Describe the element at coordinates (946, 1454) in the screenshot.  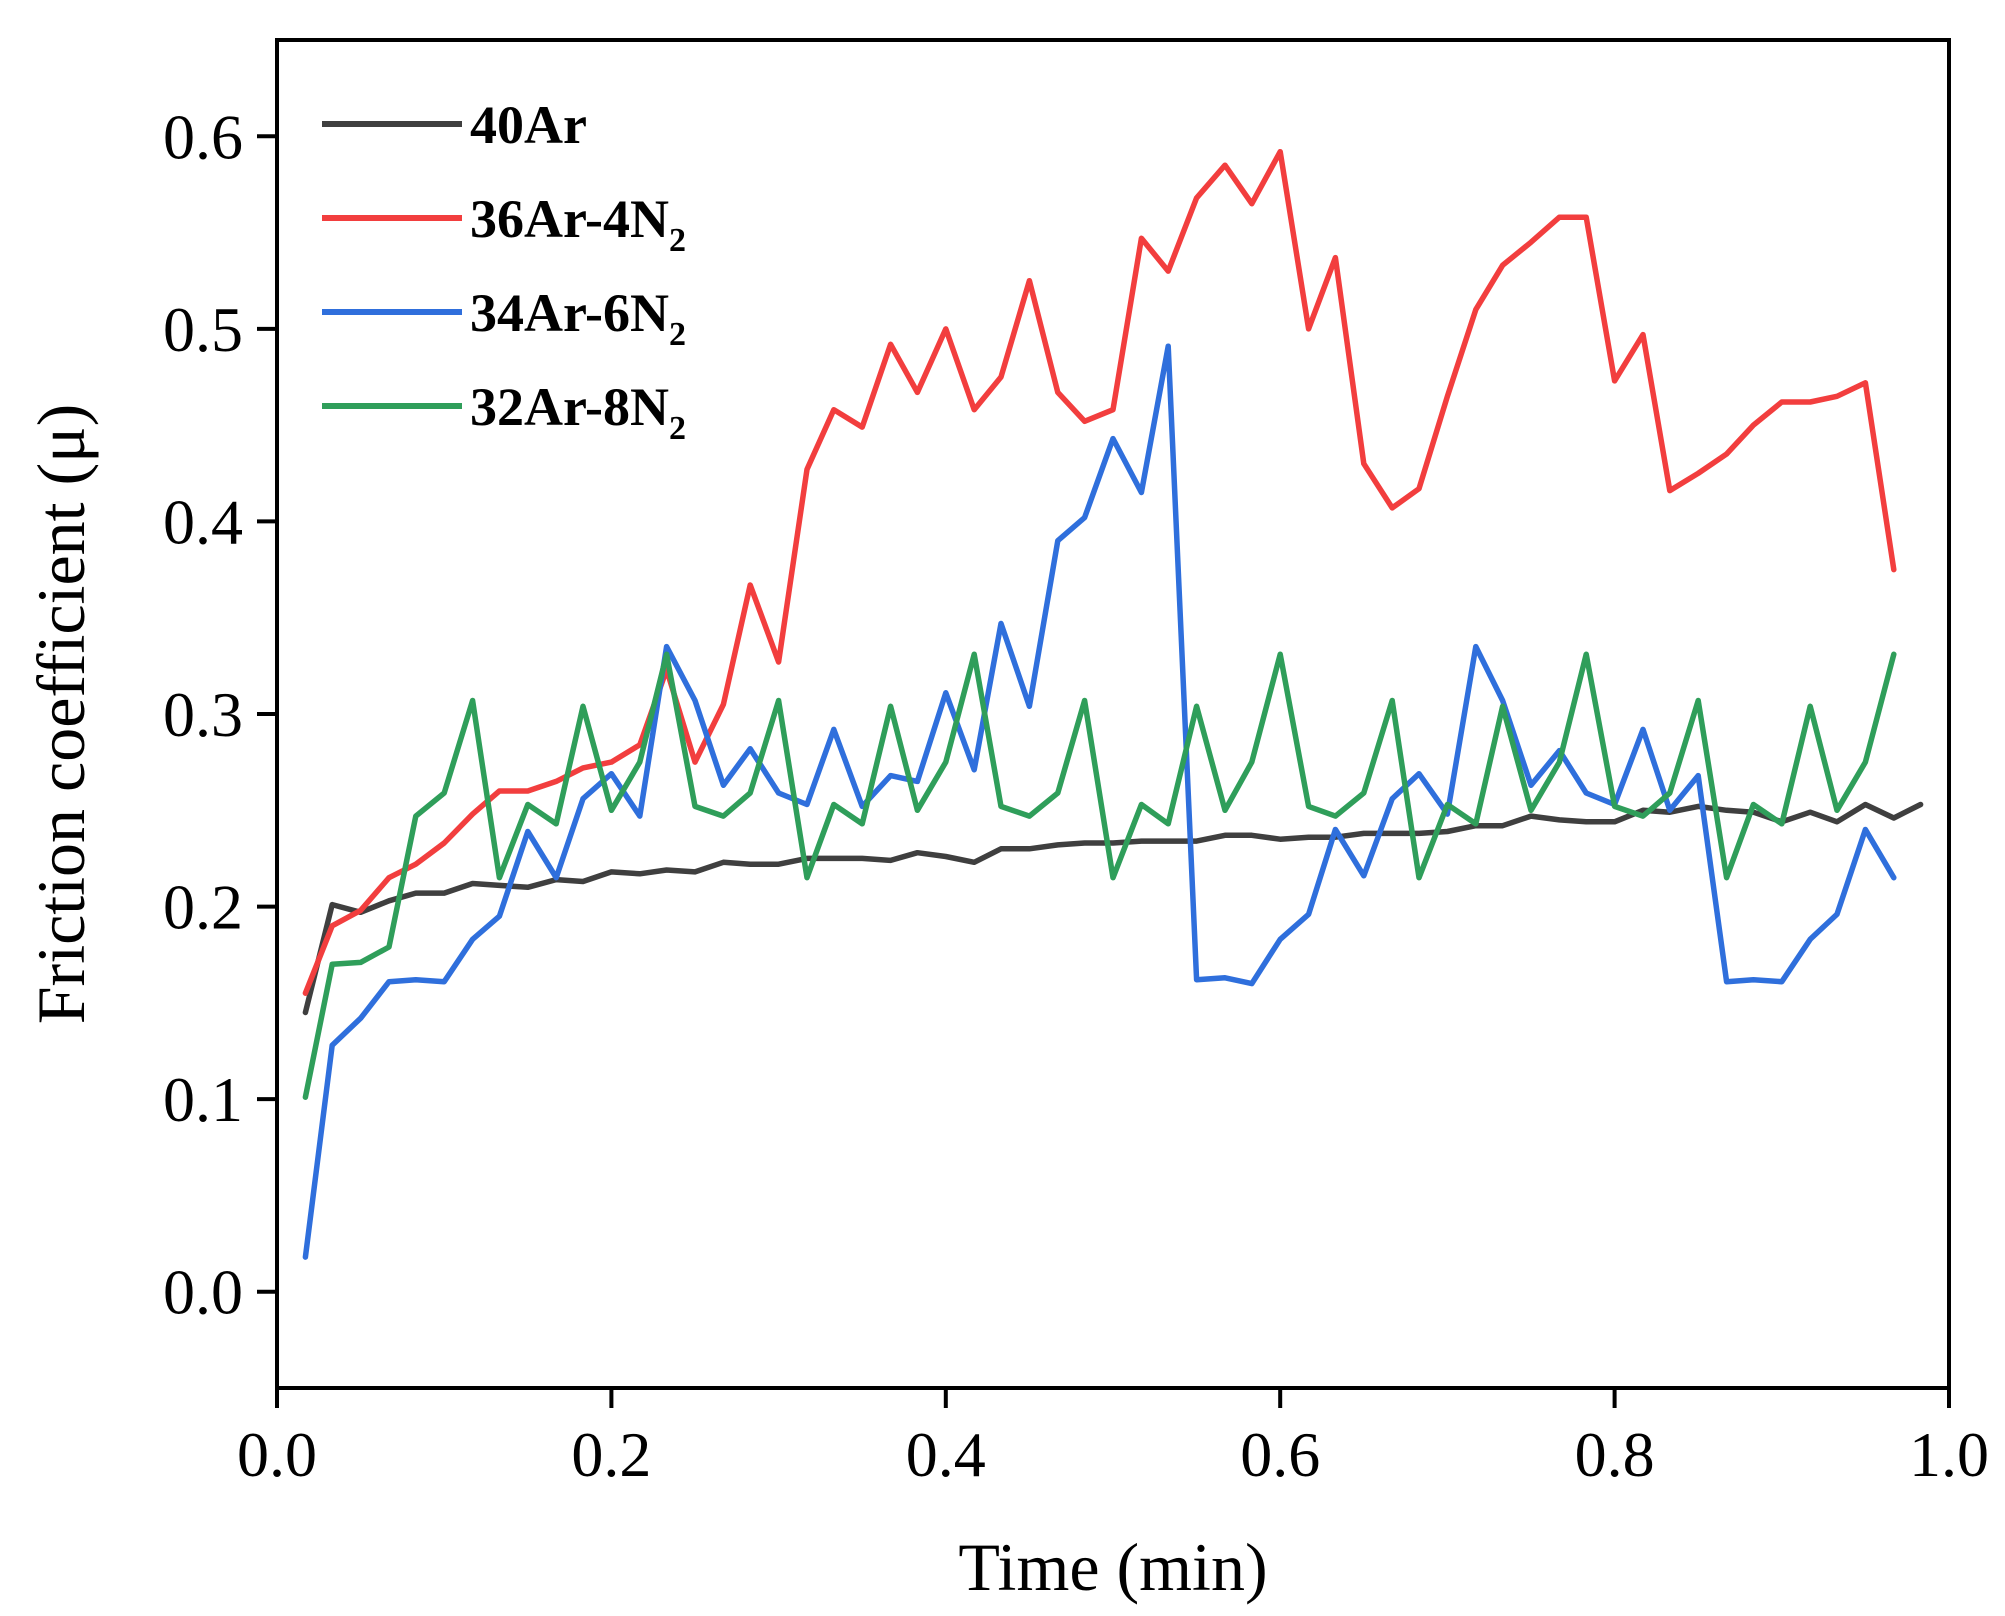
I see `x-tick-label: 0.4` at that location.